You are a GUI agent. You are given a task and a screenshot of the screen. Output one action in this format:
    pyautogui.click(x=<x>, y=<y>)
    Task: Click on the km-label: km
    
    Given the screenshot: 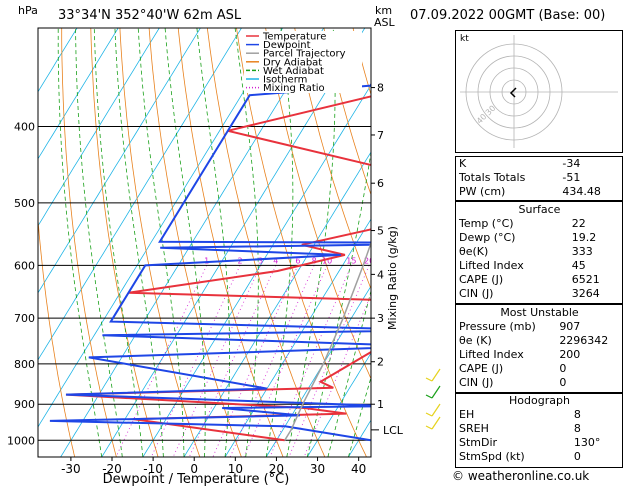 What is the action you would take?
    pyautogui.click(x=384, y=10)
    